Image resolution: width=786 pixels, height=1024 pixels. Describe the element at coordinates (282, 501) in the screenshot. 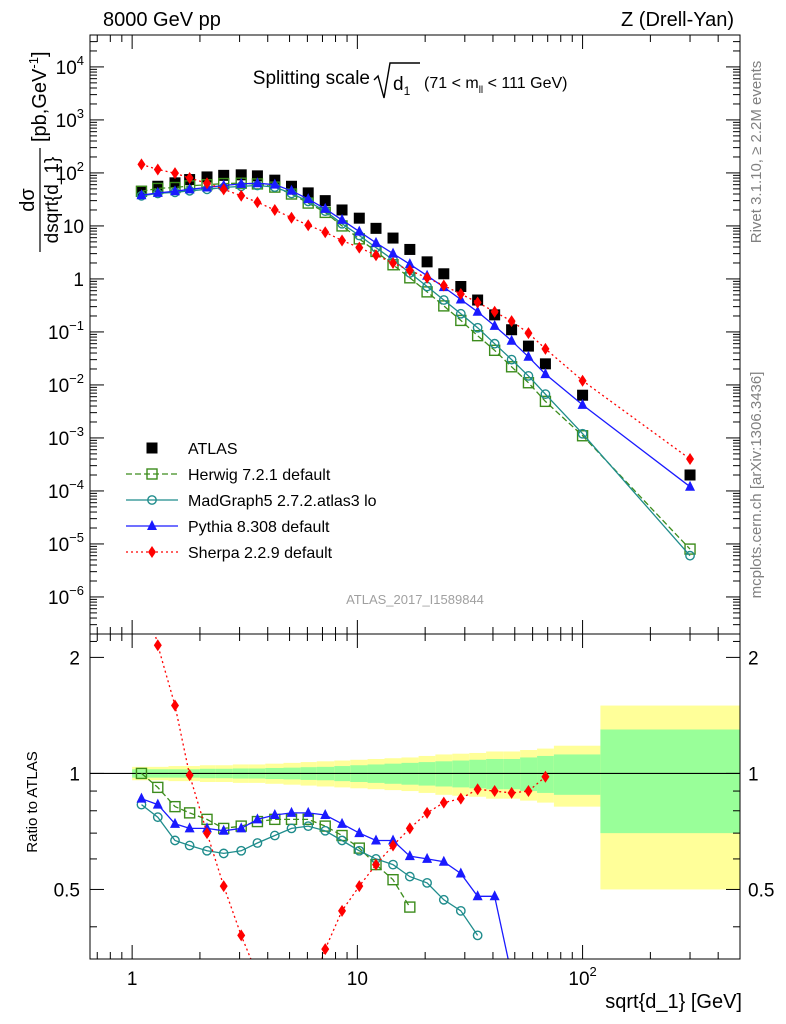

I see `legend-label-madgraph5-2-7-2-atlas3-lo: MadGraph5 2.7.2.atlas3 lo` at that location.